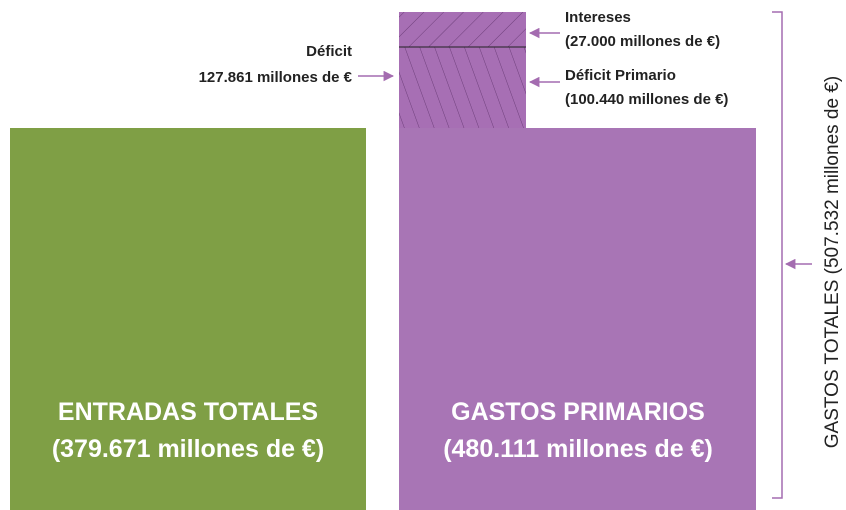  What do you see at coordinates (578, 449) in the screenshot?
I see `gastos-primarios-amount: (480.111 millones de €)` at bounding box center [578, 449].